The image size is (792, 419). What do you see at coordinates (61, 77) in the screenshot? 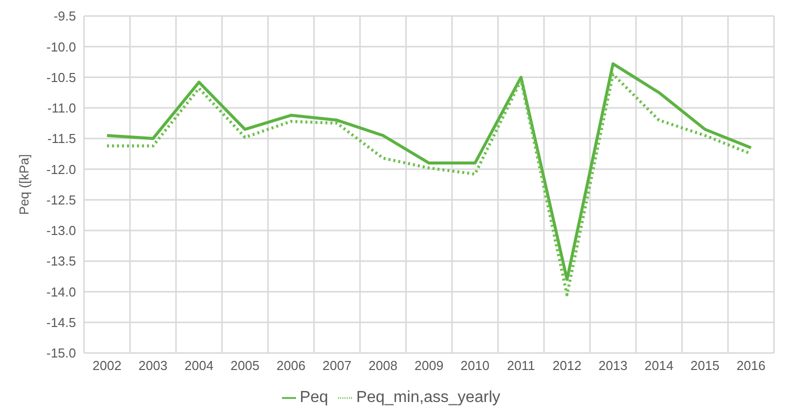
I see `y-tick-label: -10.5` at bounding box center [61, 77].